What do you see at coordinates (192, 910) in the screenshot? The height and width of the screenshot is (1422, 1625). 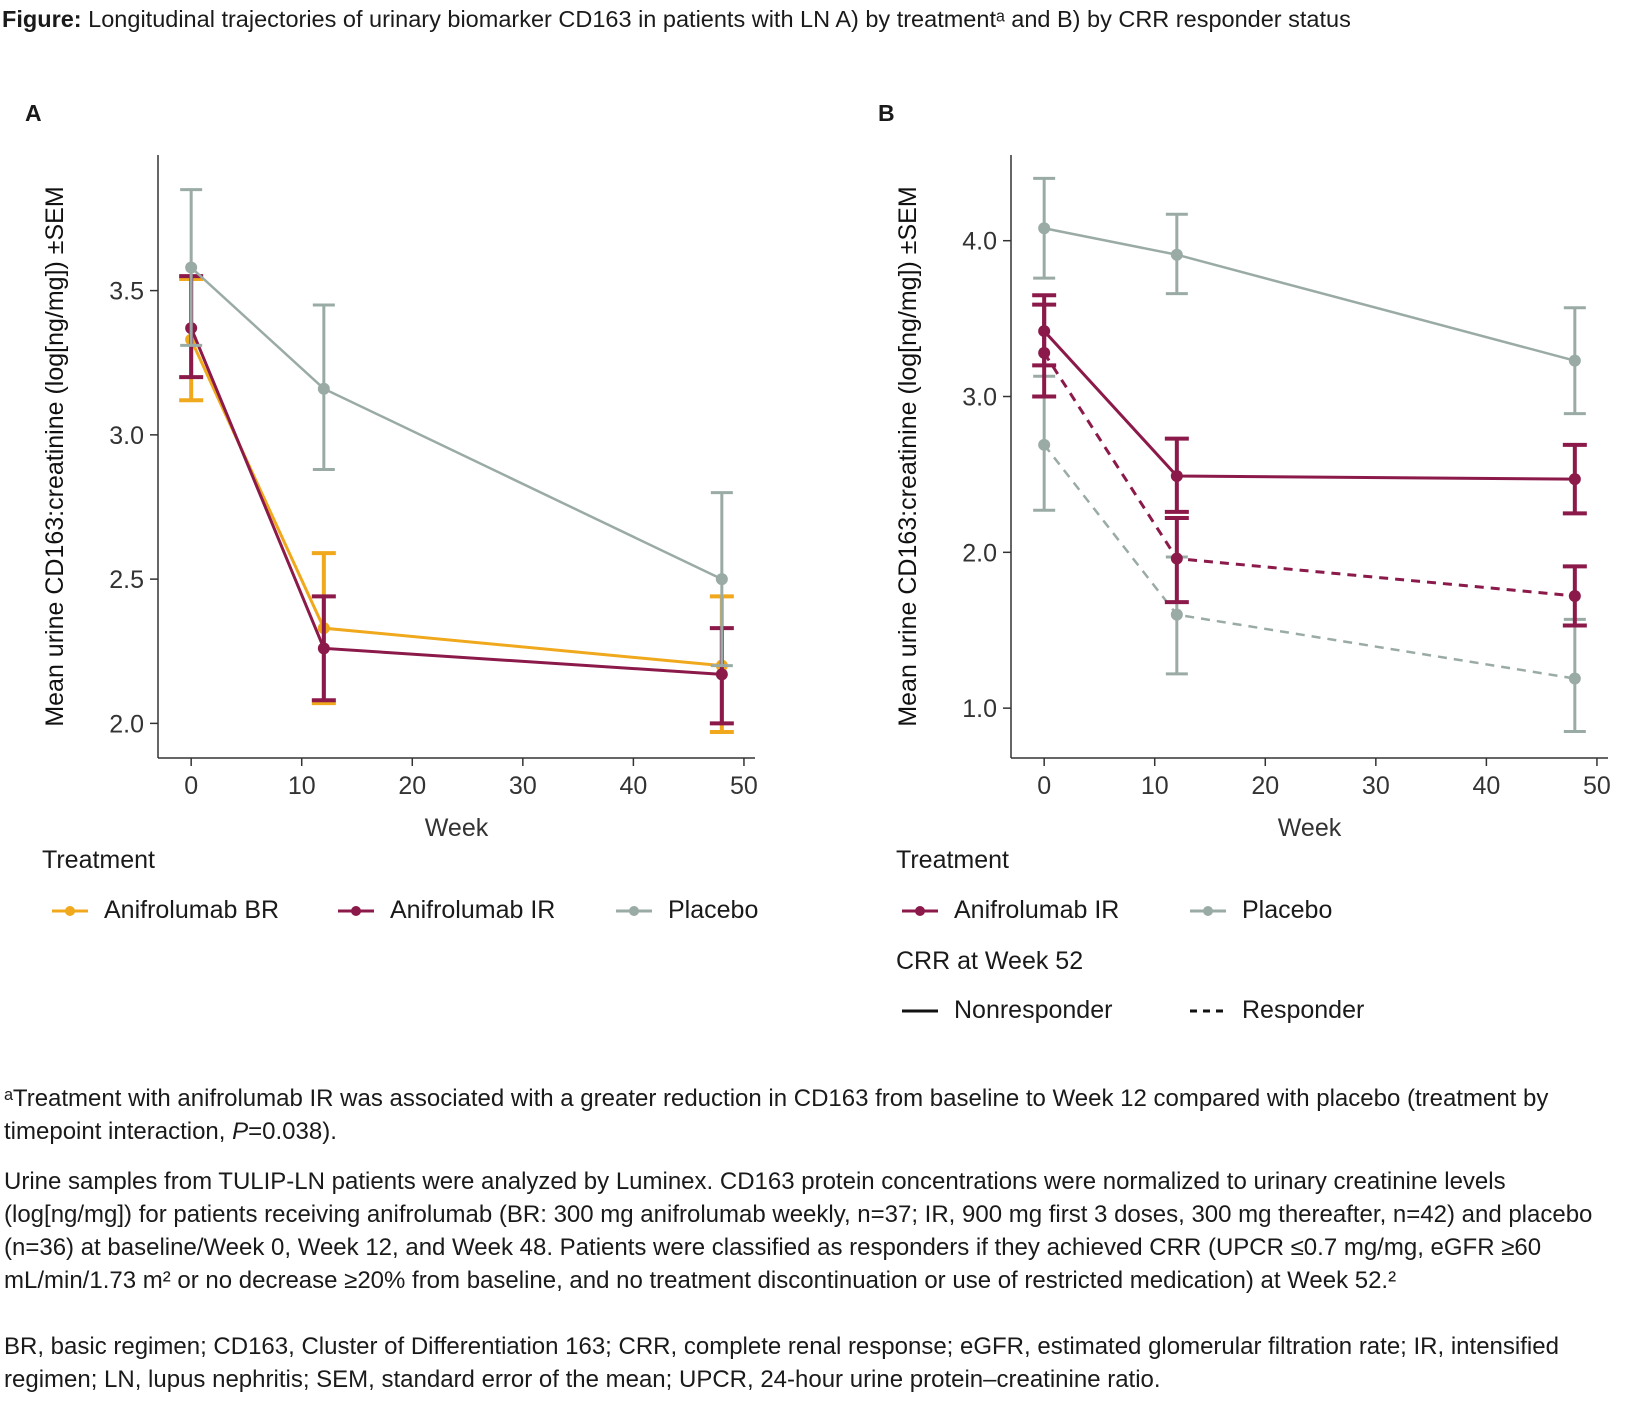 I see `legend-label: Anifrolumab BR` at bounding box center [192, 910].